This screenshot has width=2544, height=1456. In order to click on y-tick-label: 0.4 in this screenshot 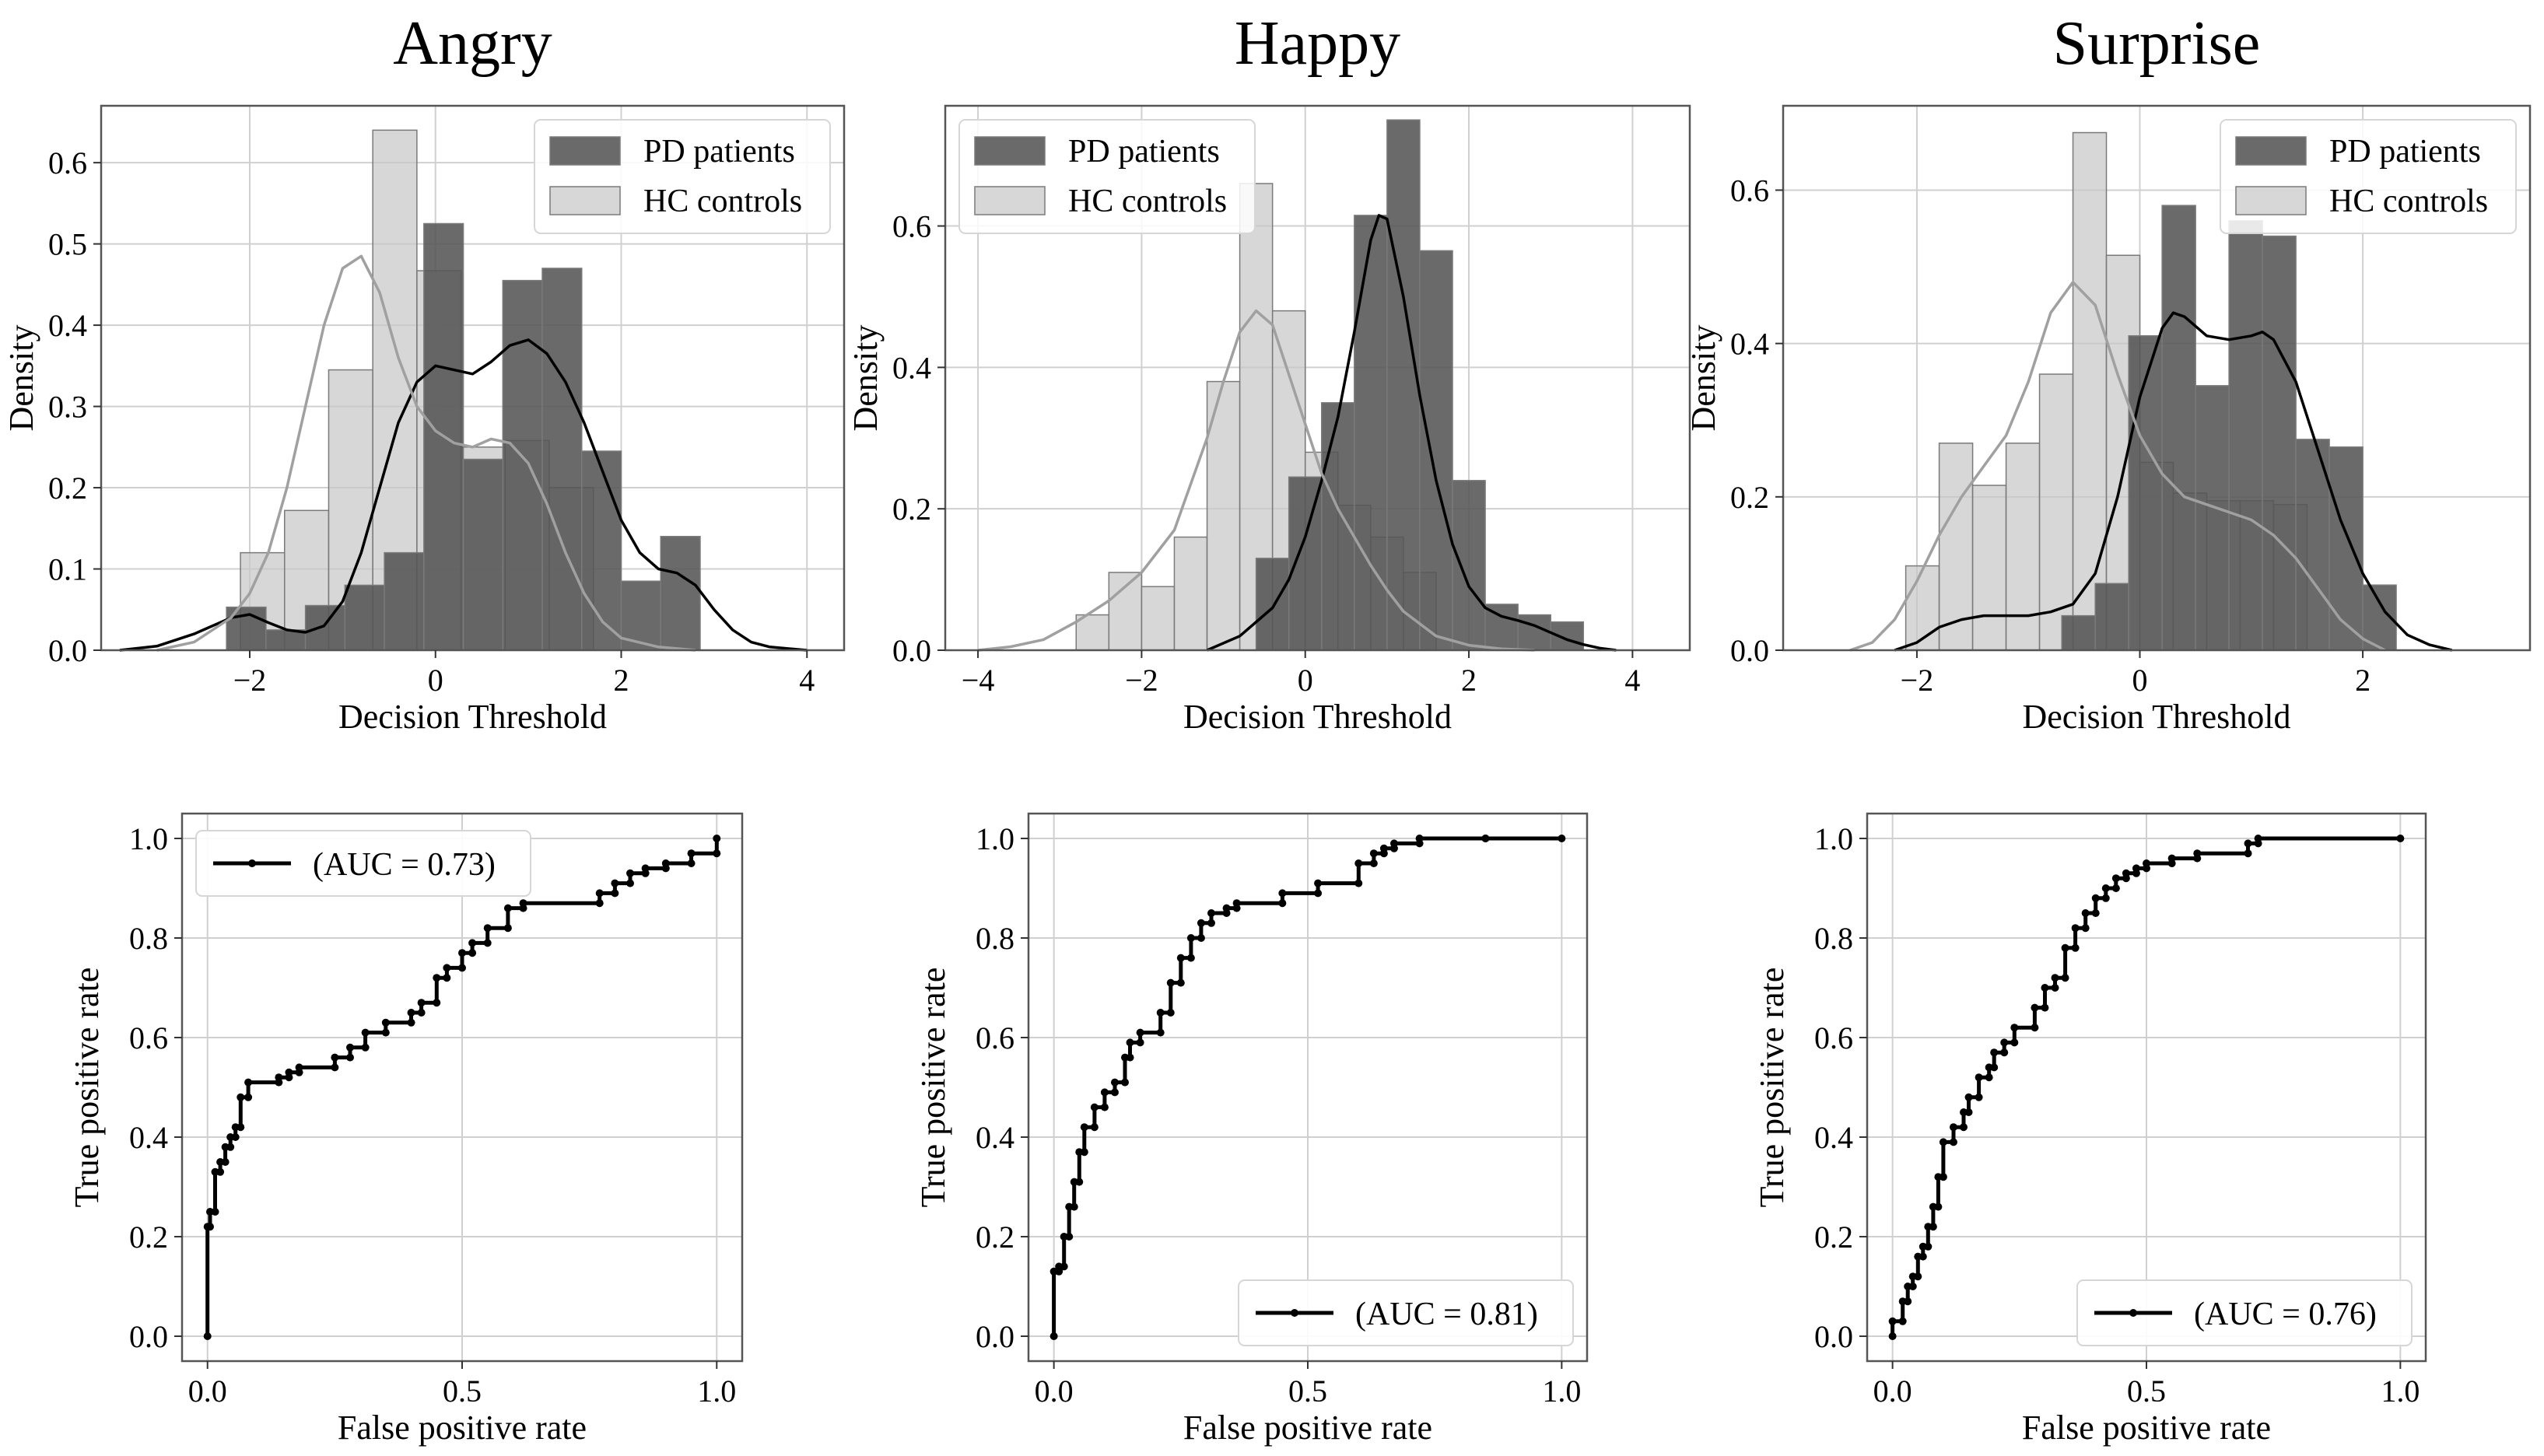, I will do `click(1750, 344)`.